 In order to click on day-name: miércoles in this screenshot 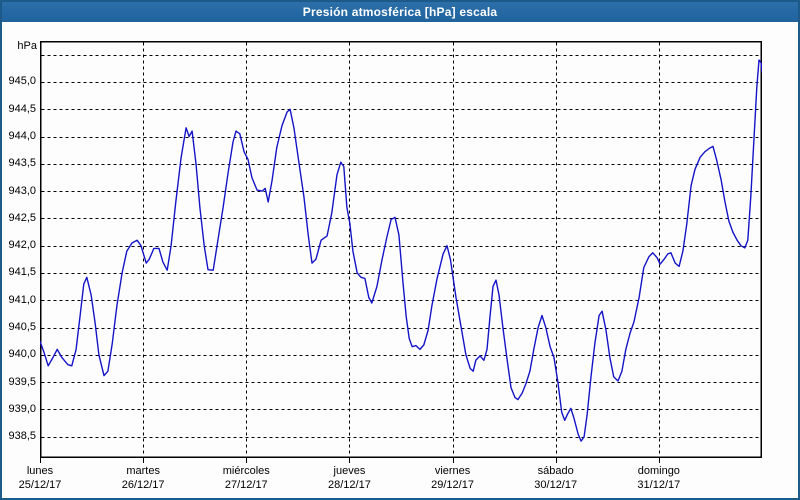, I will do `click(246, 471)`.